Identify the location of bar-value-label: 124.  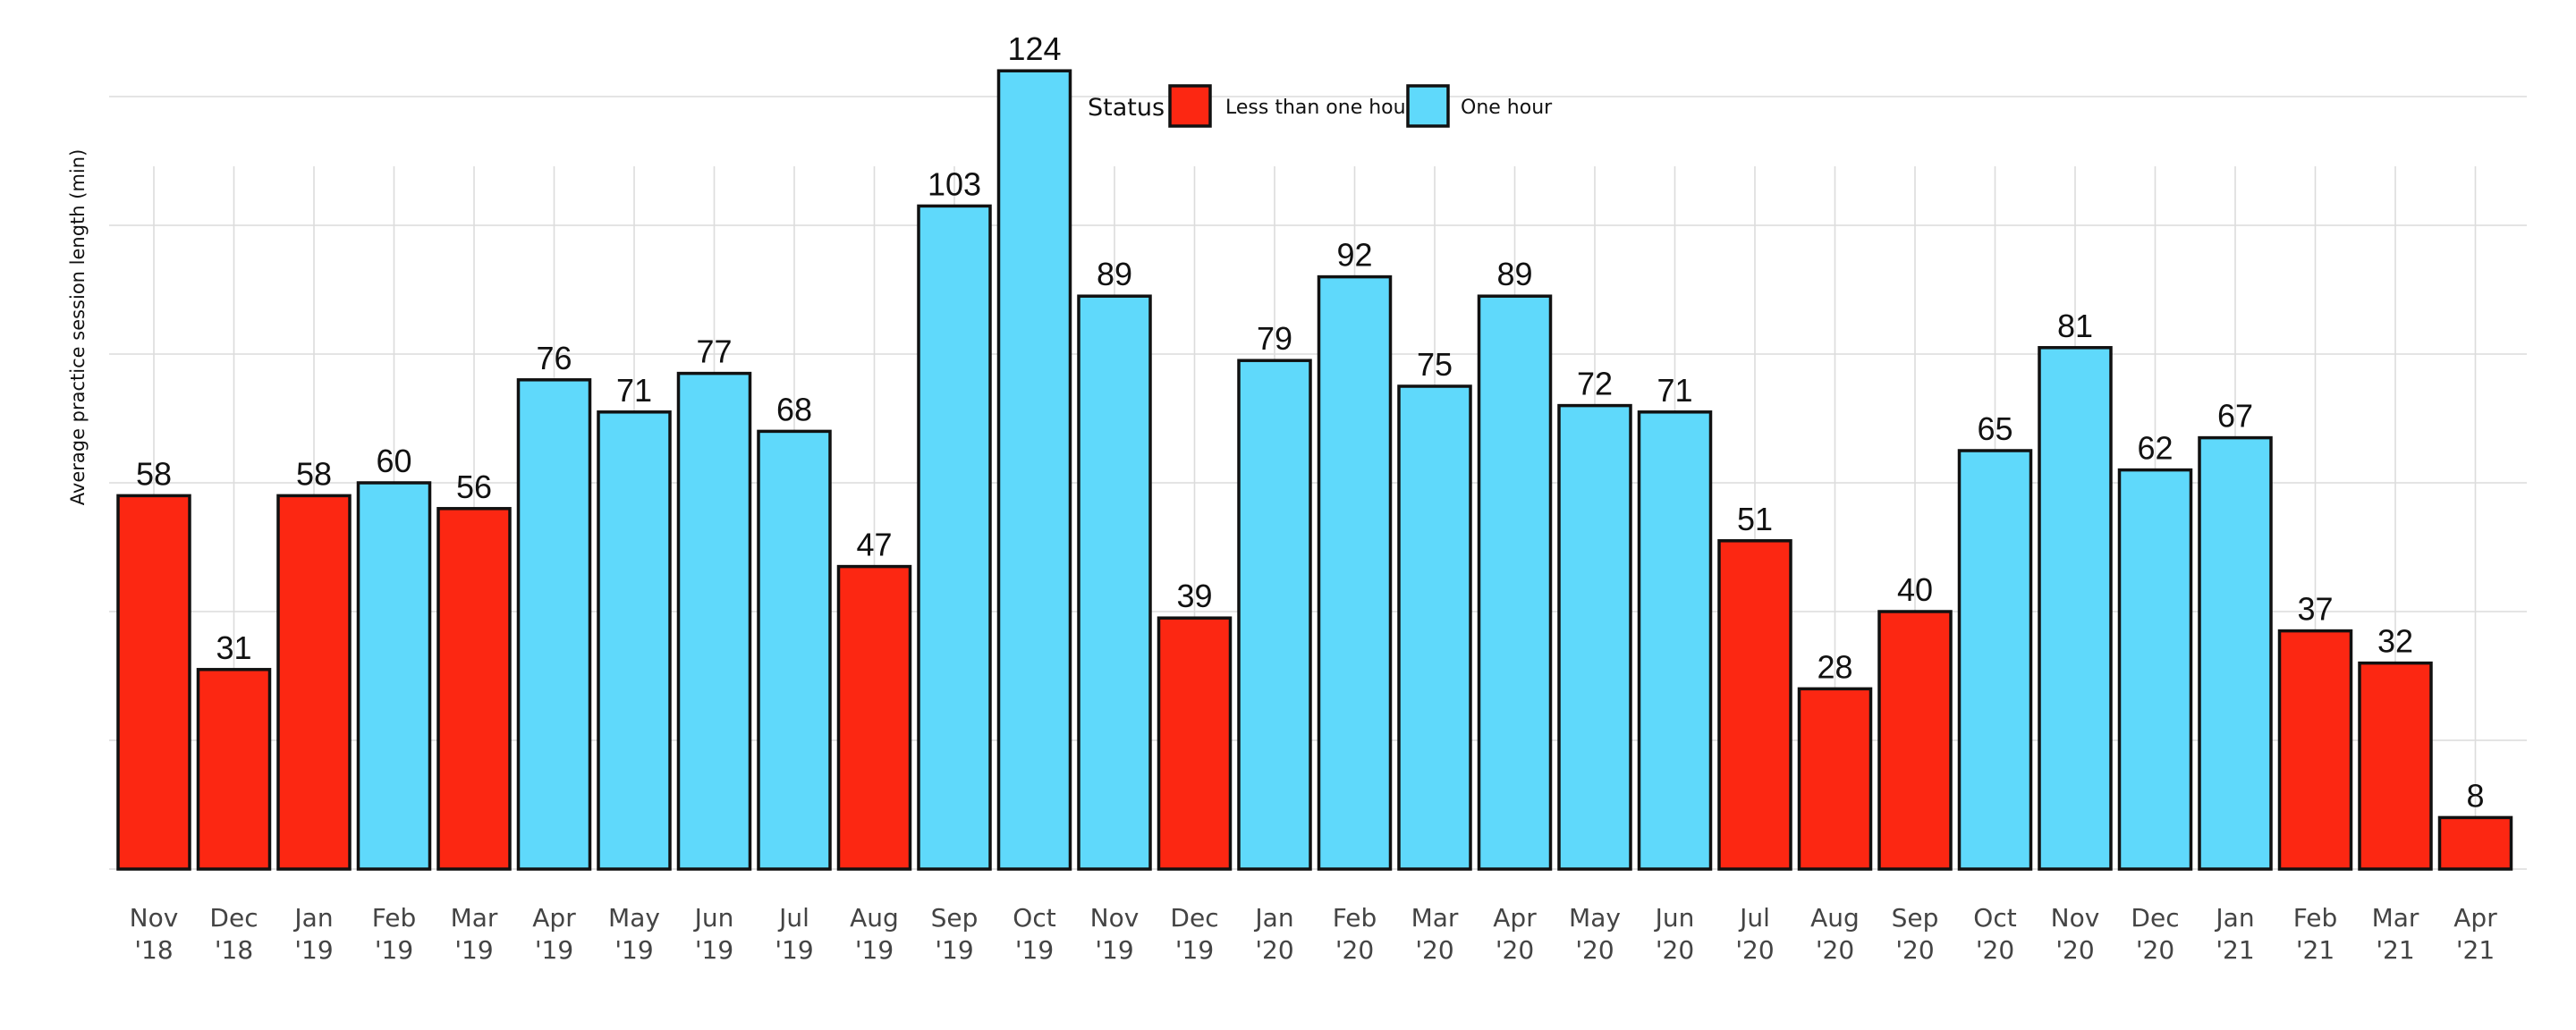
(1034, 48).